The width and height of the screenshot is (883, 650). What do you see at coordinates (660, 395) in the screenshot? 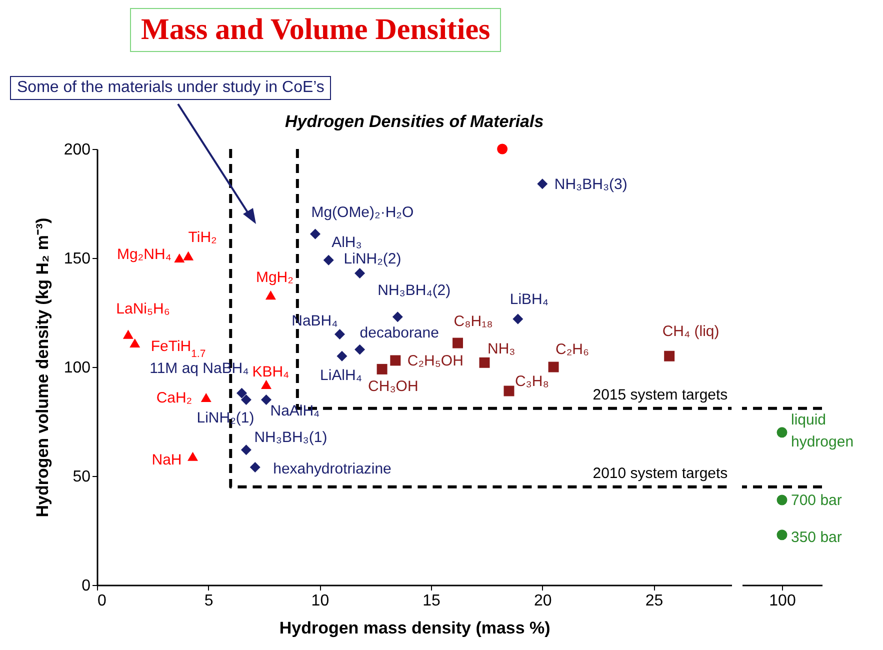
I see `series-label: 2015 system targets` at bounding box center [660, 395].